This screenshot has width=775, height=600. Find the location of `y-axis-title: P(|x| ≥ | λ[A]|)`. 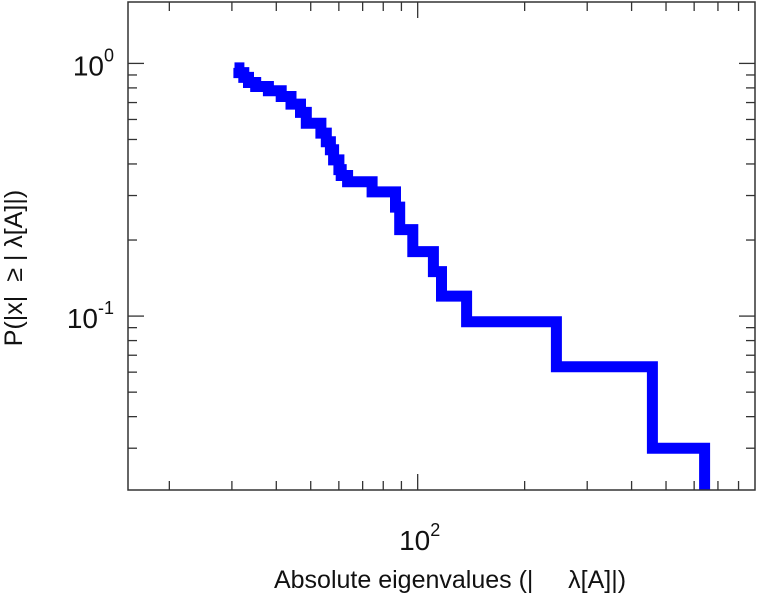

y-axis-title: P(|x| ≥ | λ[A]|) is located at coordinates (14, 268).